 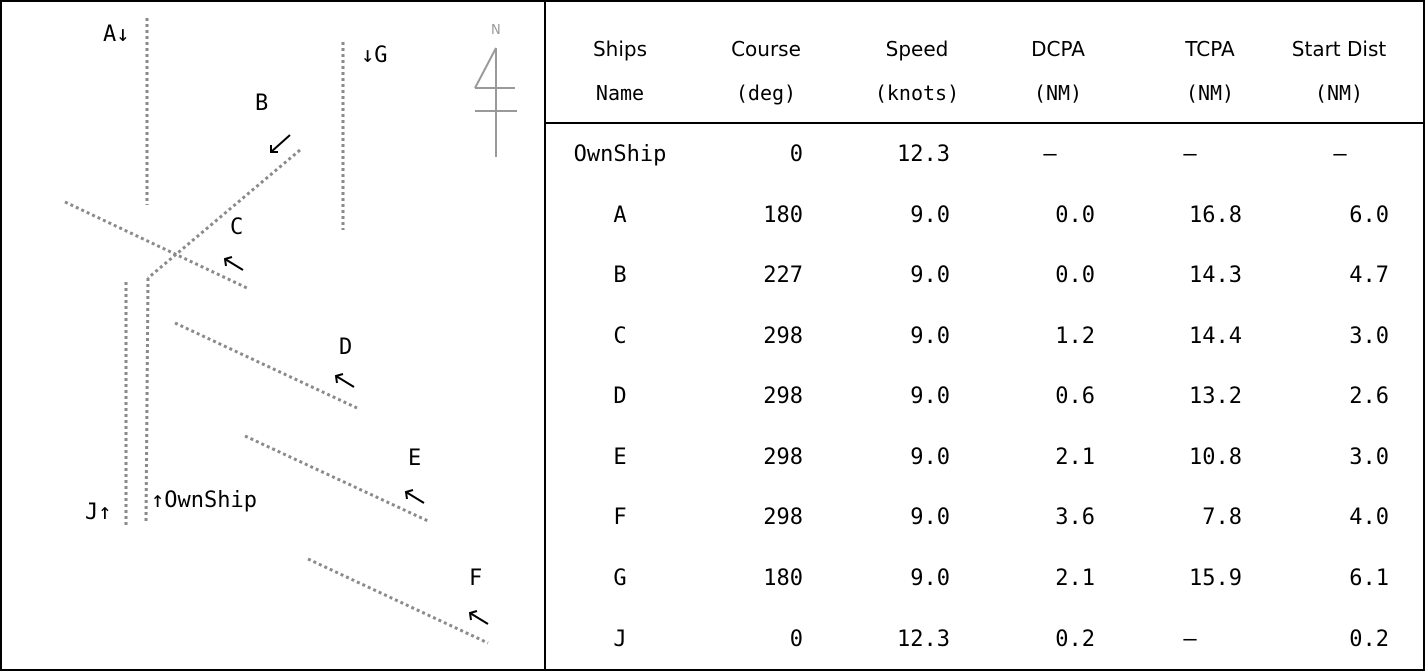 I want to click on cell-name: C, so click(x=620, y=336).